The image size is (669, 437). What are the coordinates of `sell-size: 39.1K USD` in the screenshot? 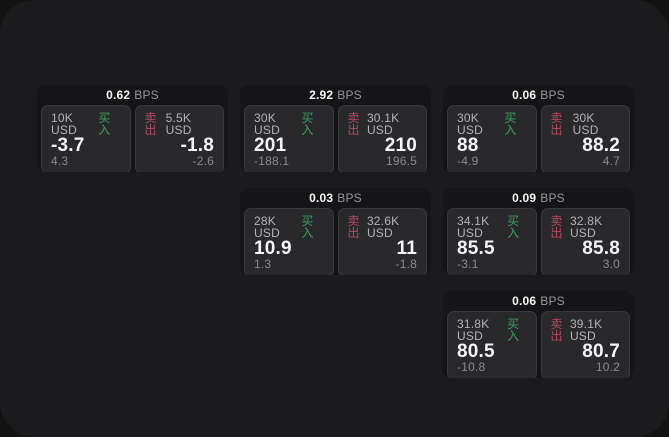 It's located at (586, 330).